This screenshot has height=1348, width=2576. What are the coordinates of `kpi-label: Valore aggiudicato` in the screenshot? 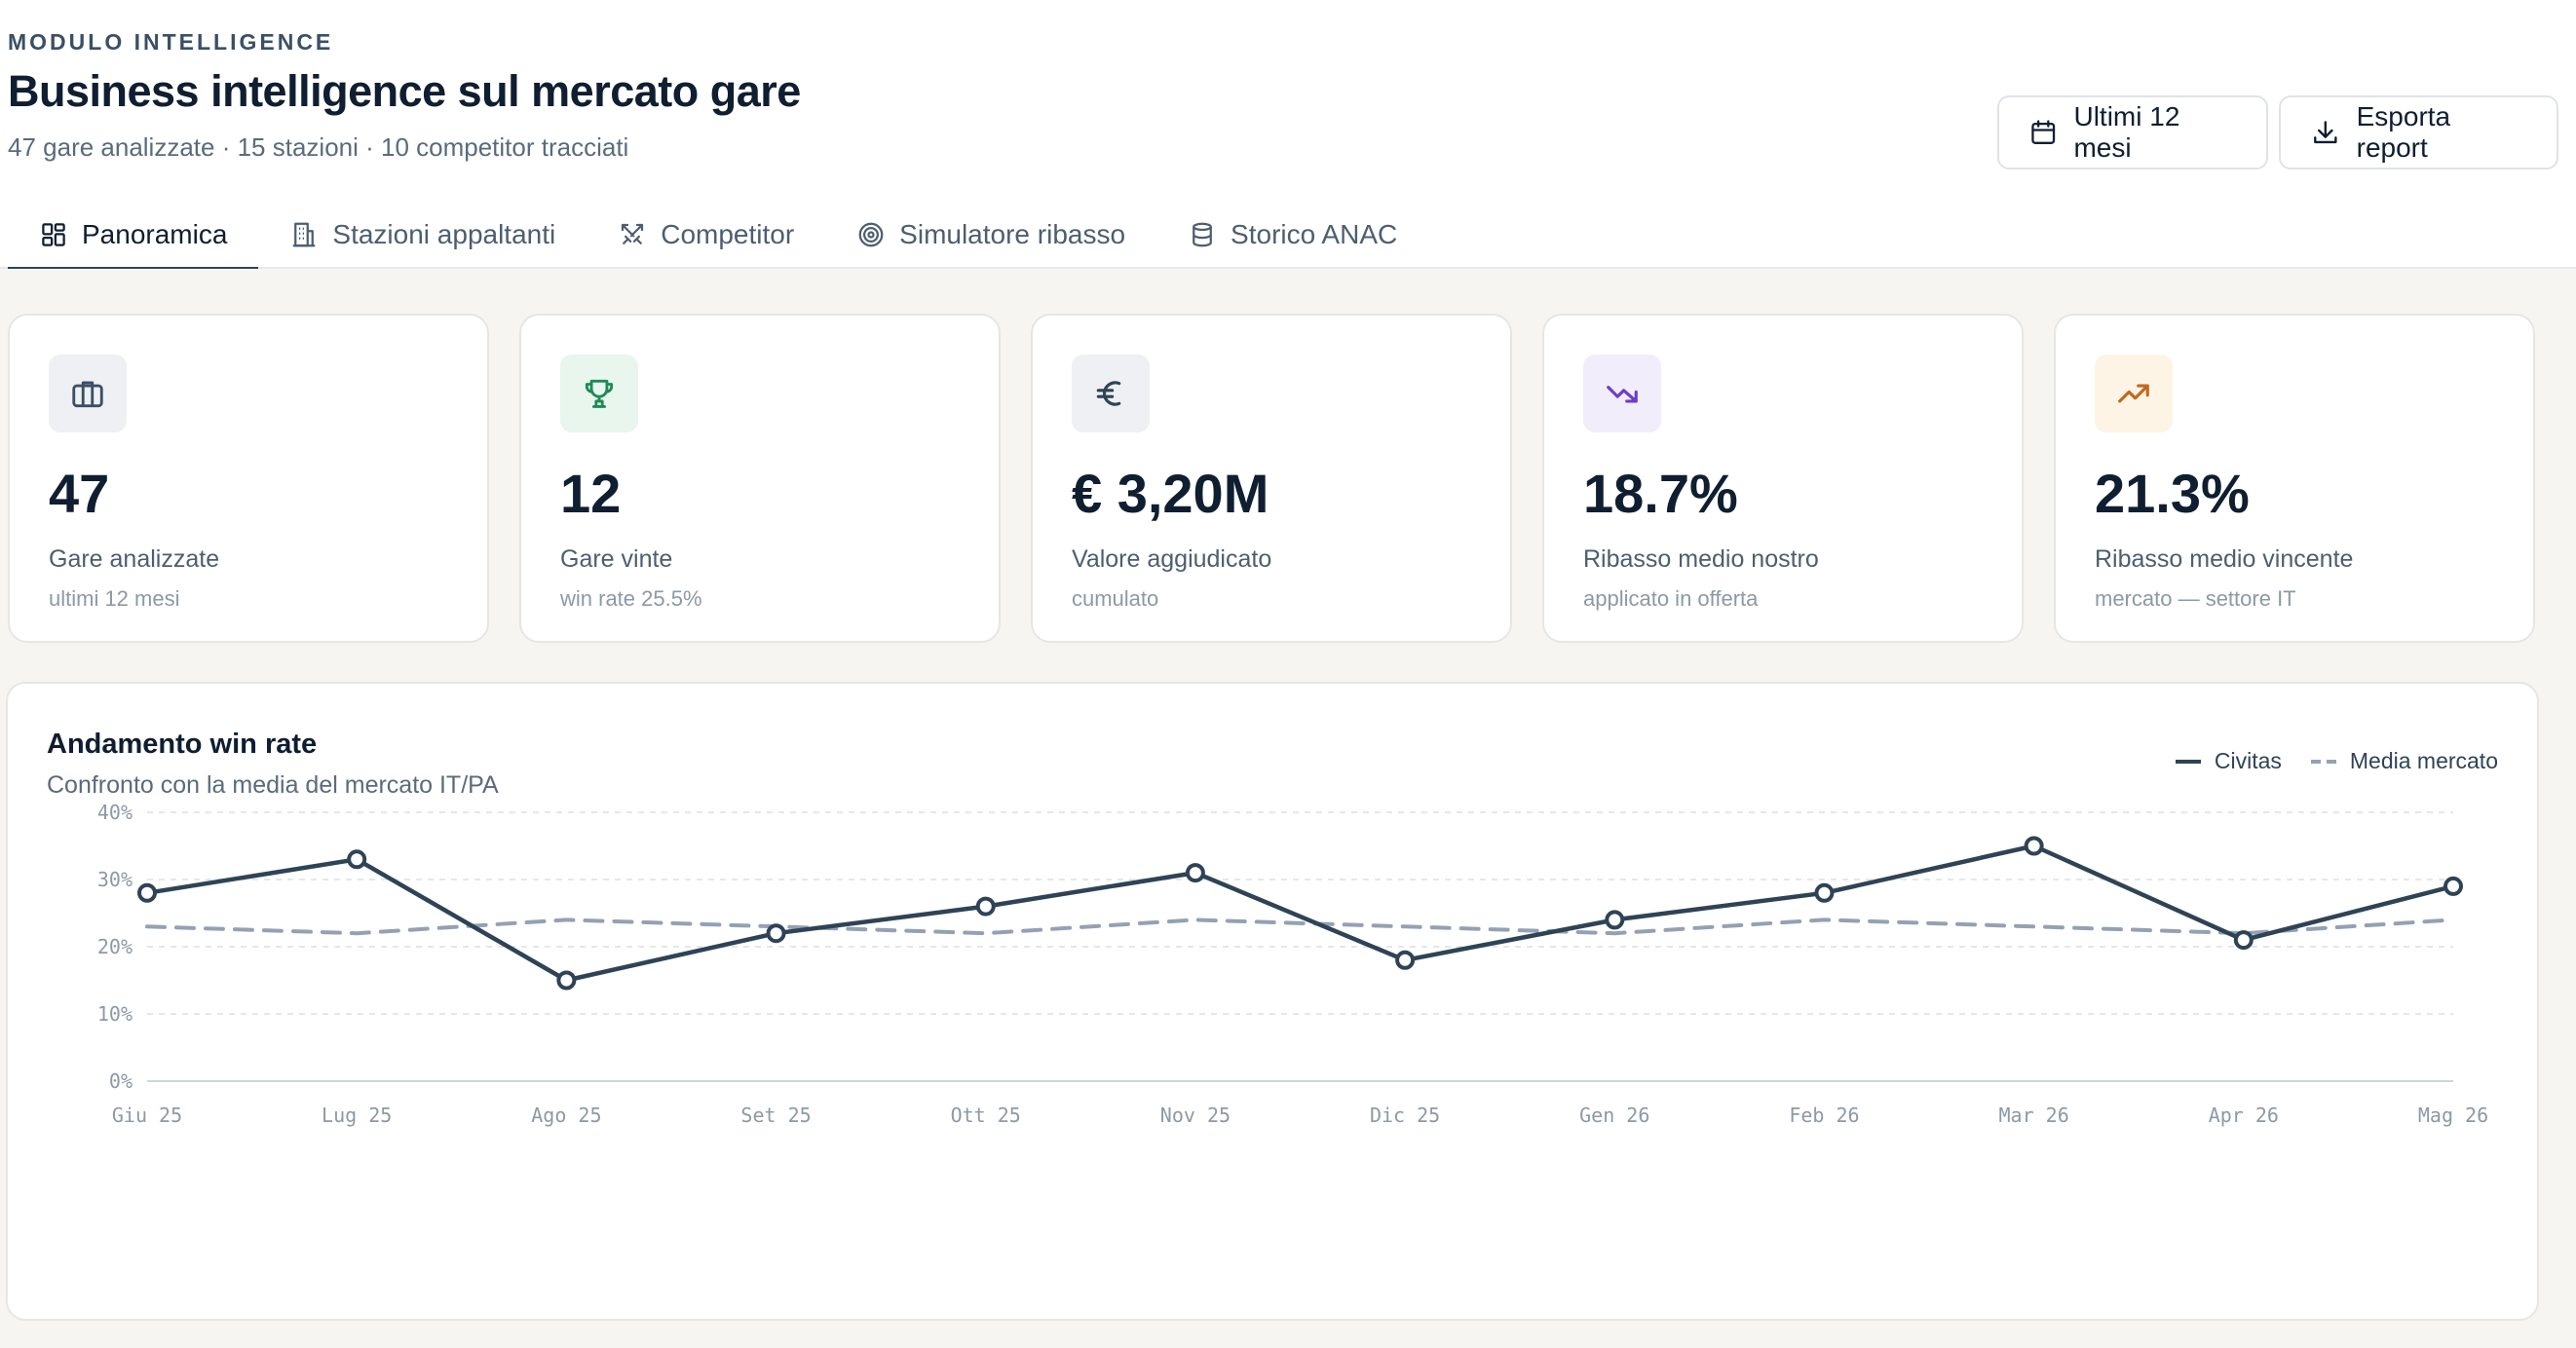 It's located at (1172, 559).